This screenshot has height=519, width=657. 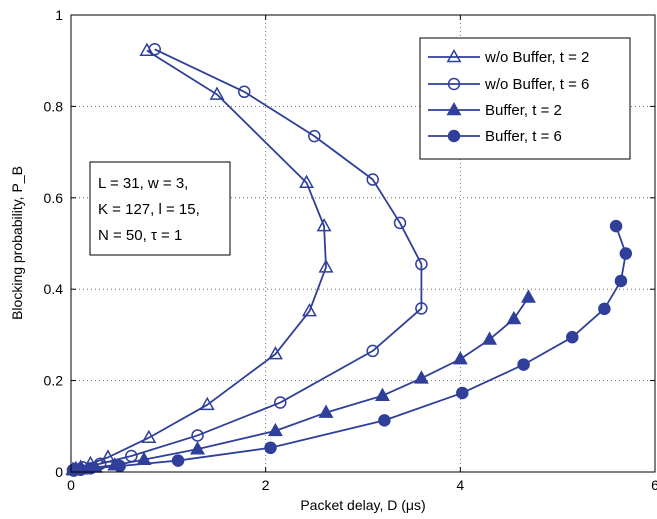 I want to click on x-tick-label: 2, so click(x=266, y=485).